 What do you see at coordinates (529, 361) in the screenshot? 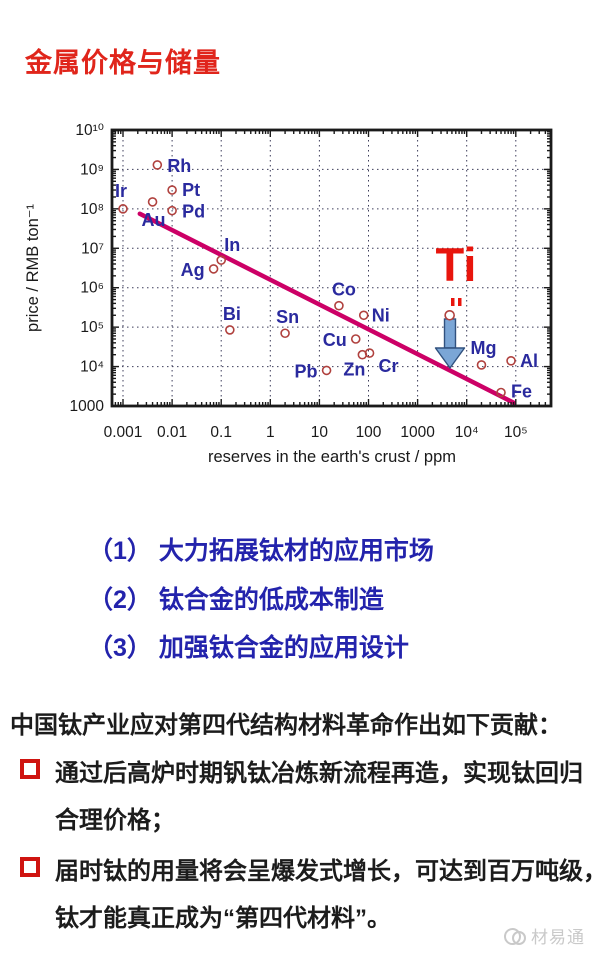
I see `point-label-Al: Al` at bounding box center [529, 361].